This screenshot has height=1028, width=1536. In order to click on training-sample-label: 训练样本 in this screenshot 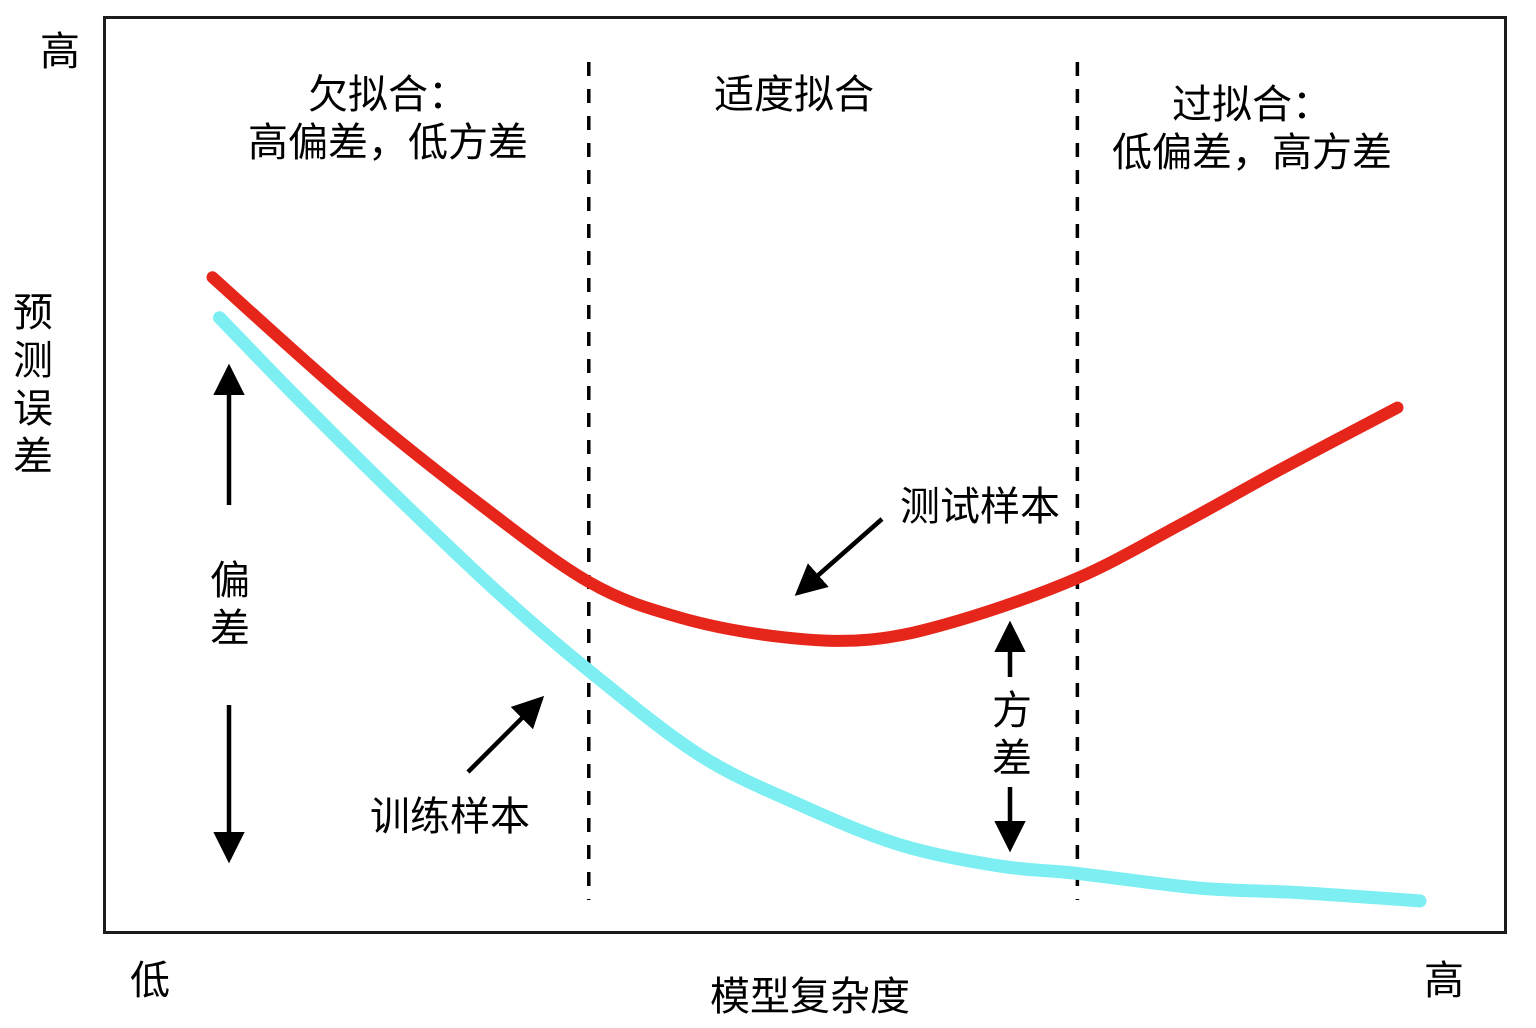, I will do `click(450, 817)`.